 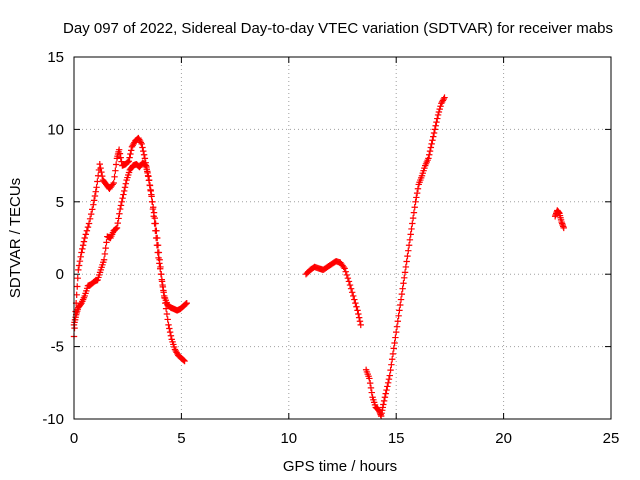 What do you see at coordinates (60, 202) in the screenshot?
I see `y-tick-label: 5` at bounding box center [60, 202].